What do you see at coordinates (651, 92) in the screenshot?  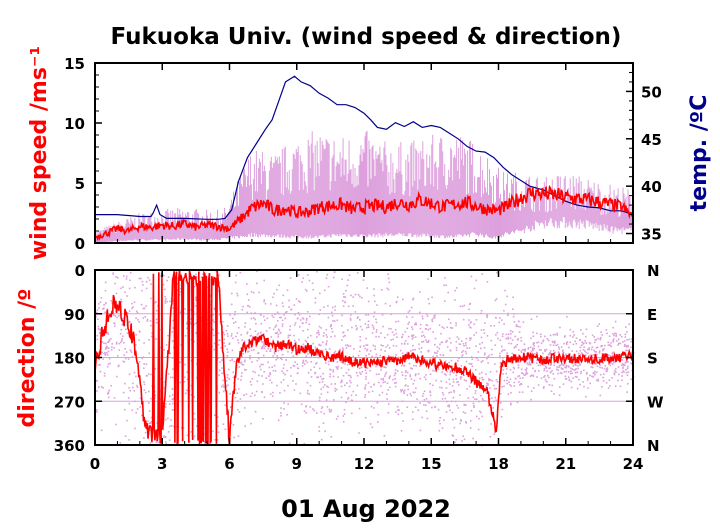 I see `temp-ytick-label: 50` at bounding box center [651, 92].